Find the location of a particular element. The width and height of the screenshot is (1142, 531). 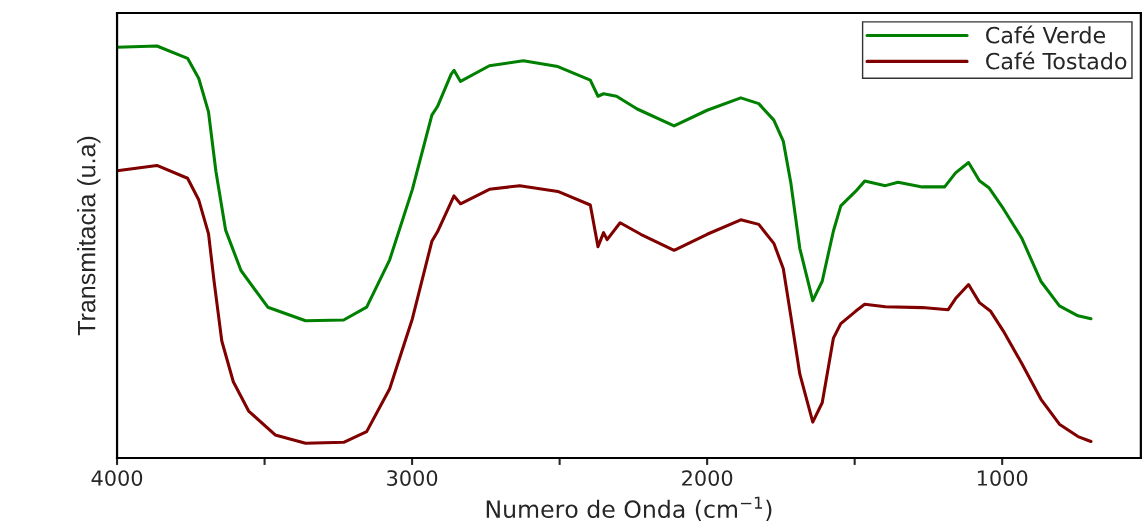

x-axis-title: Numero de Onda (cm$^{−1}$) is located at coordinates (629, 508).